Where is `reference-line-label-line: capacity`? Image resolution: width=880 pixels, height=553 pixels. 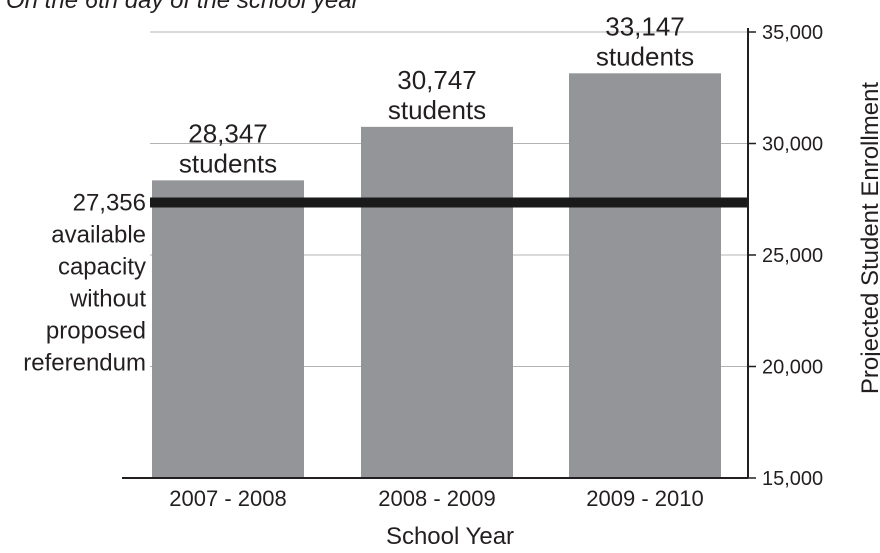 reference-line-label-line: capacity is located at coordinates (102, 266).